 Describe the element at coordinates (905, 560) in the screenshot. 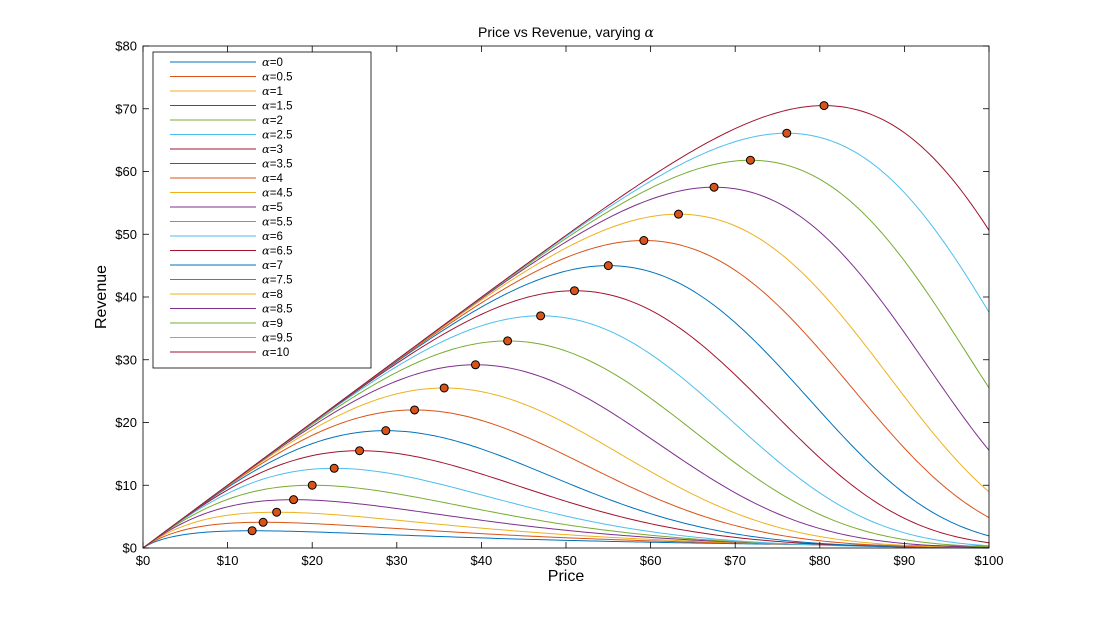

I see `x-tick-label: $90` at that location.